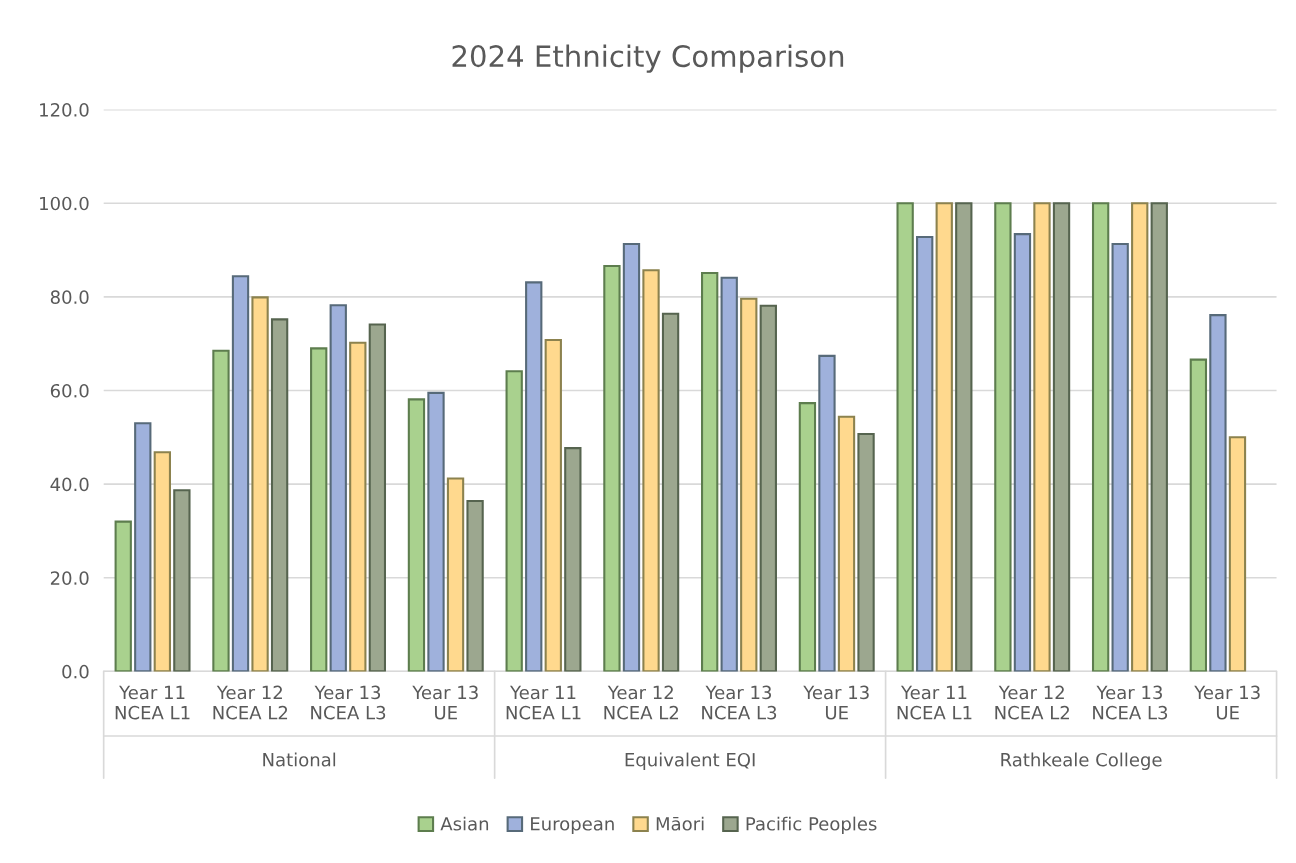 Image resolution: width=1296 pixels, height=863 pixels. What do you see at coordinates (69, 390) in the screenshot?
I see `y-tick-label: 60.0` at bounding box center [69, 390].